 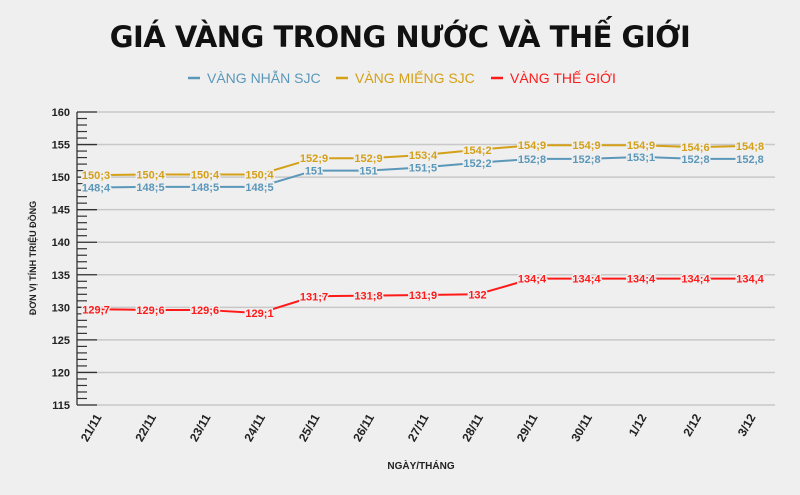 I want to click on data-label: 153;1, so click(x=641, y=158).